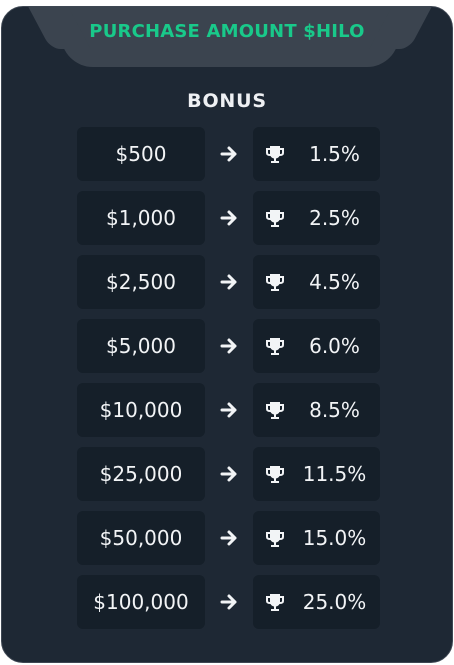  I want to click on bonus-percent: 11.5%, so click(334, 474).